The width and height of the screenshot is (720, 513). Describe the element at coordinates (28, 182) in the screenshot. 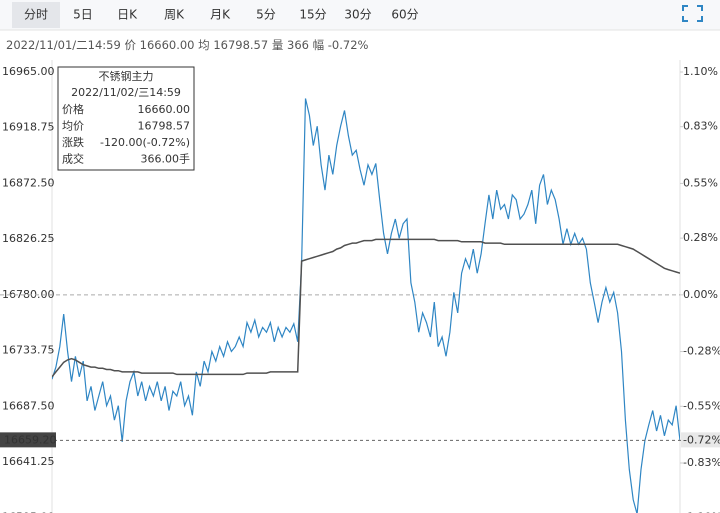

I see `y-tick-label: 16872.50` at that location.